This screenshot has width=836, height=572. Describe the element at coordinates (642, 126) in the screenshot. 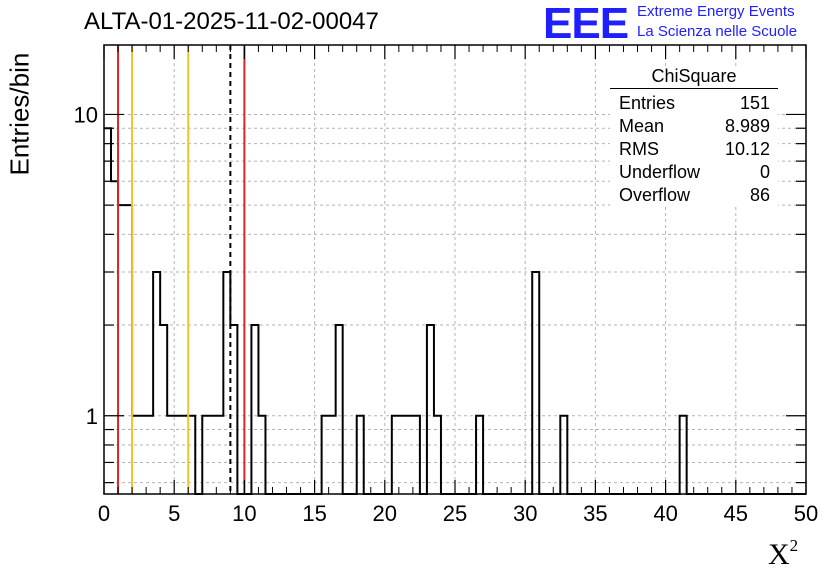

I see `stat-label: Mean` at that location.